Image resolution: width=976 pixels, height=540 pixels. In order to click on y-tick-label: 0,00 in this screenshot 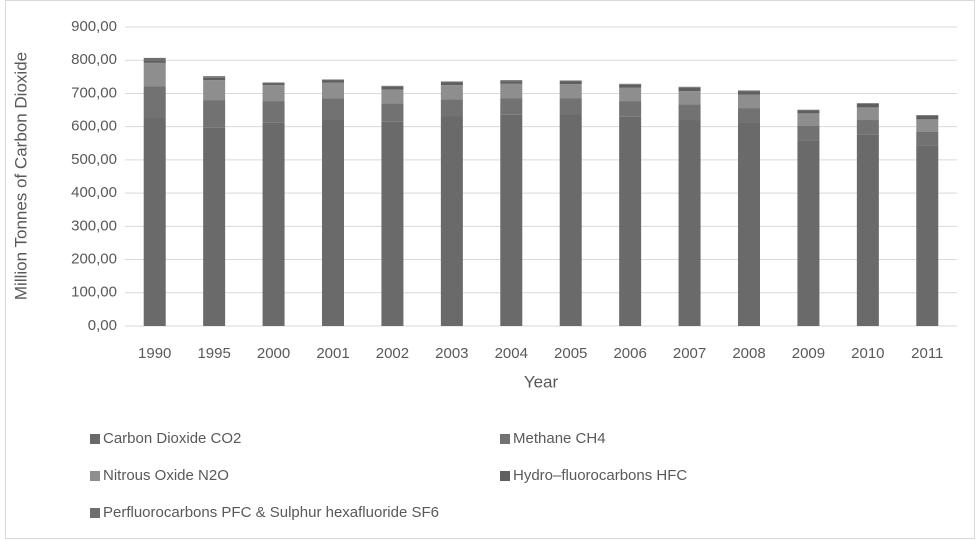, I will do `click(102, 325)`.